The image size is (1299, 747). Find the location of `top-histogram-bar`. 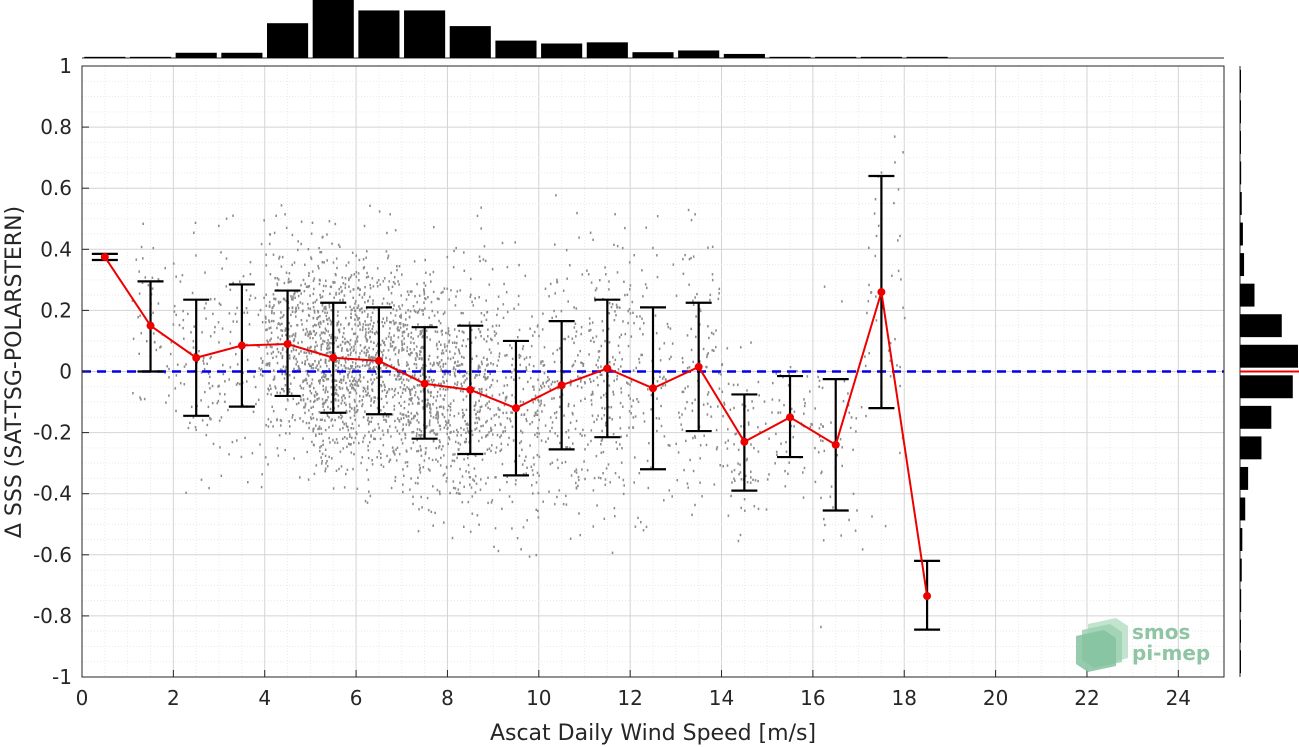

top-histogram-bar is located at coordinates (379, 34).